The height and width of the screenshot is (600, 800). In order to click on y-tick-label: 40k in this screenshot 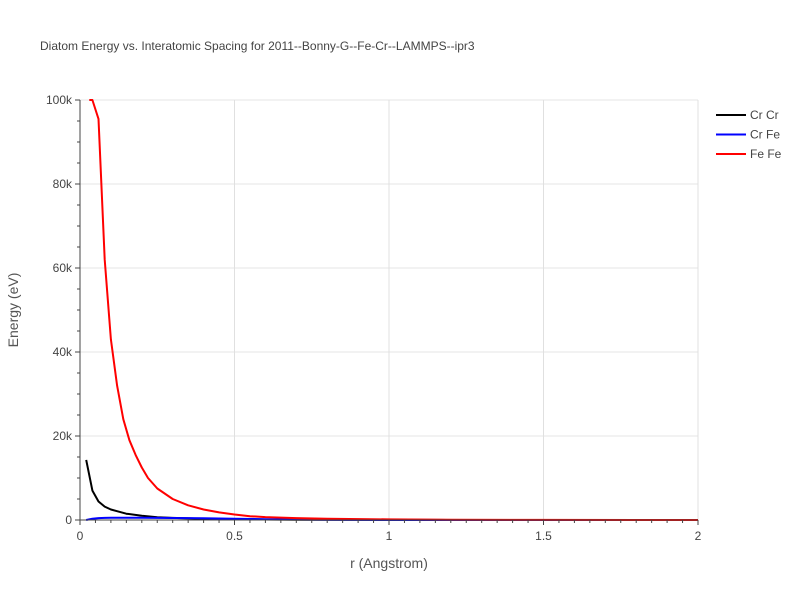, I will do `click(63, 352)`.